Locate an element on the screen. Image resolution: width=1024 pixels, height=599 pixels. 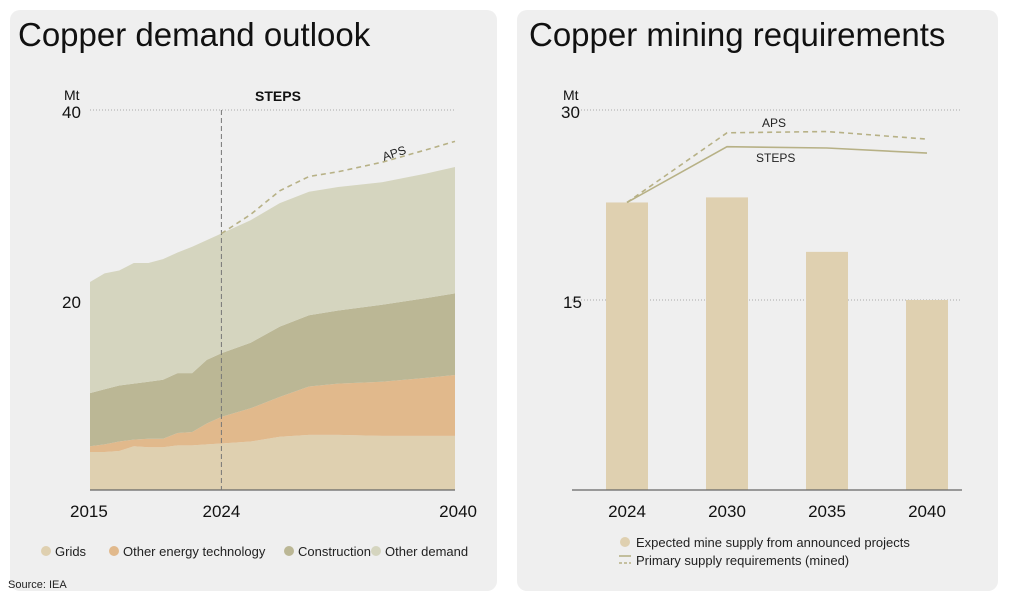
bar-2035 is located at coordinates (827, 370).